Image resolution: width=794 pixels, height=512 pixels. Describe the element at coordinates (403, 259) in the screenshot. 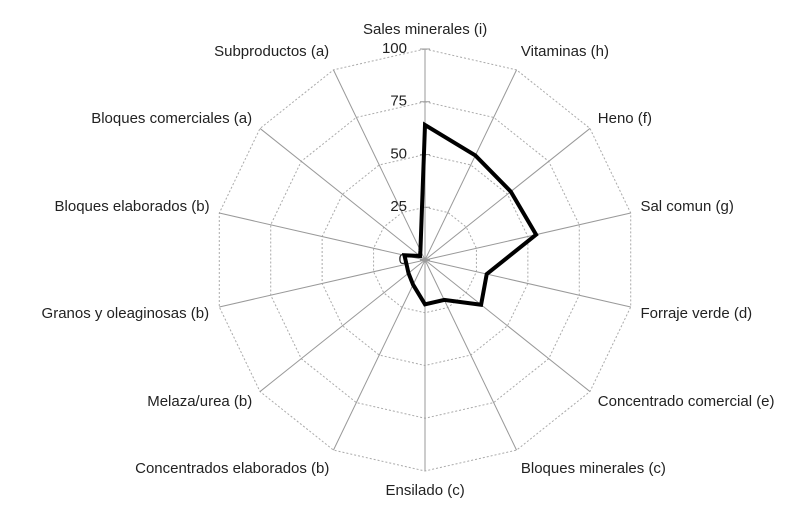

I see `tick-label: 0` at that location.